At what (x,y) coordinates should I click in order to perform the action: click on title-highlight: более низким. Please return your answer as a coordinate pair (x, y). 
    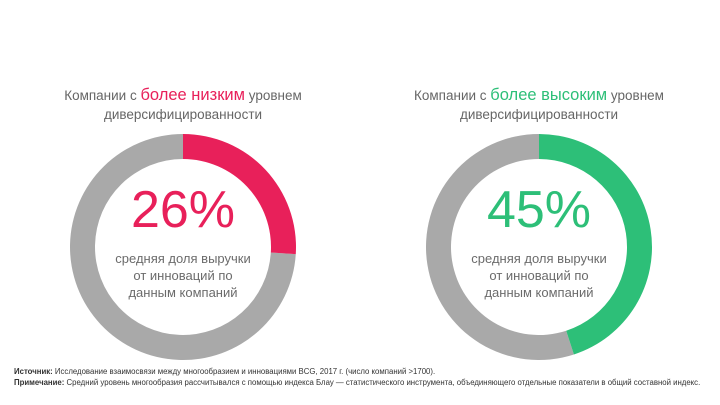
    Looking at the image, I should click on (192, 95).